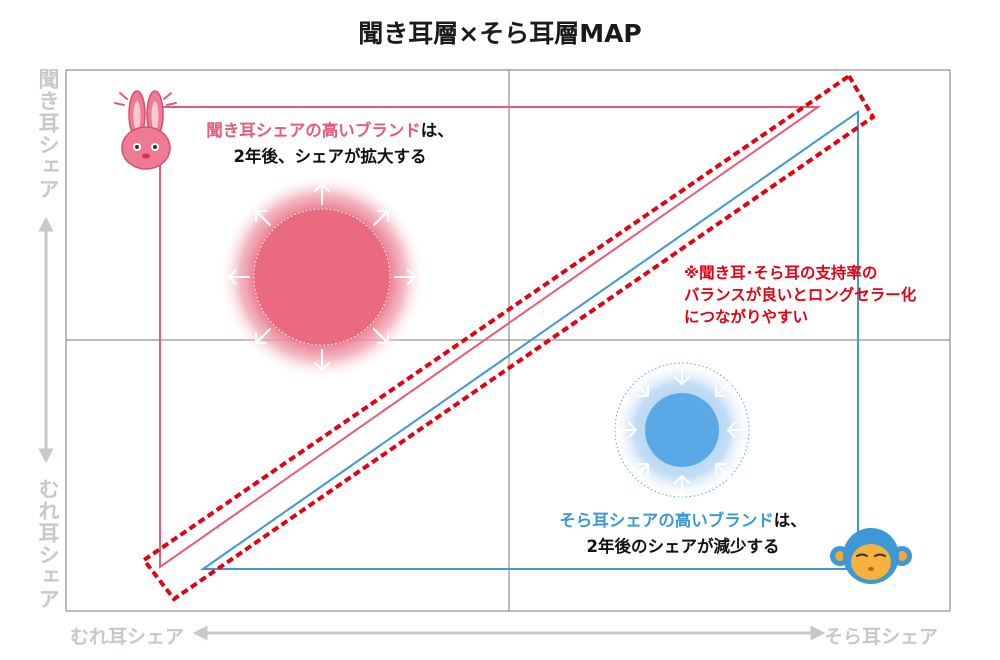 This screenshot has width=1000, height=660. I want to click on pink-circle, so click(322, 277).